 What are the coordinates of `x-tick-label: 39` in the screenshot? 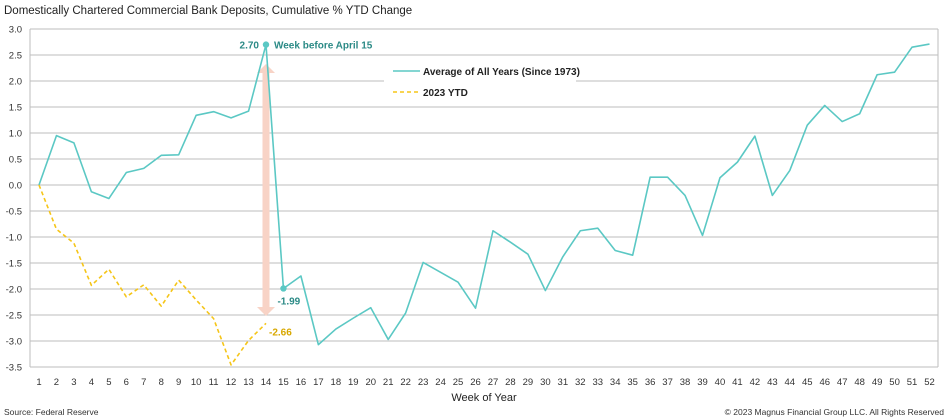 It's located at (702, 382).